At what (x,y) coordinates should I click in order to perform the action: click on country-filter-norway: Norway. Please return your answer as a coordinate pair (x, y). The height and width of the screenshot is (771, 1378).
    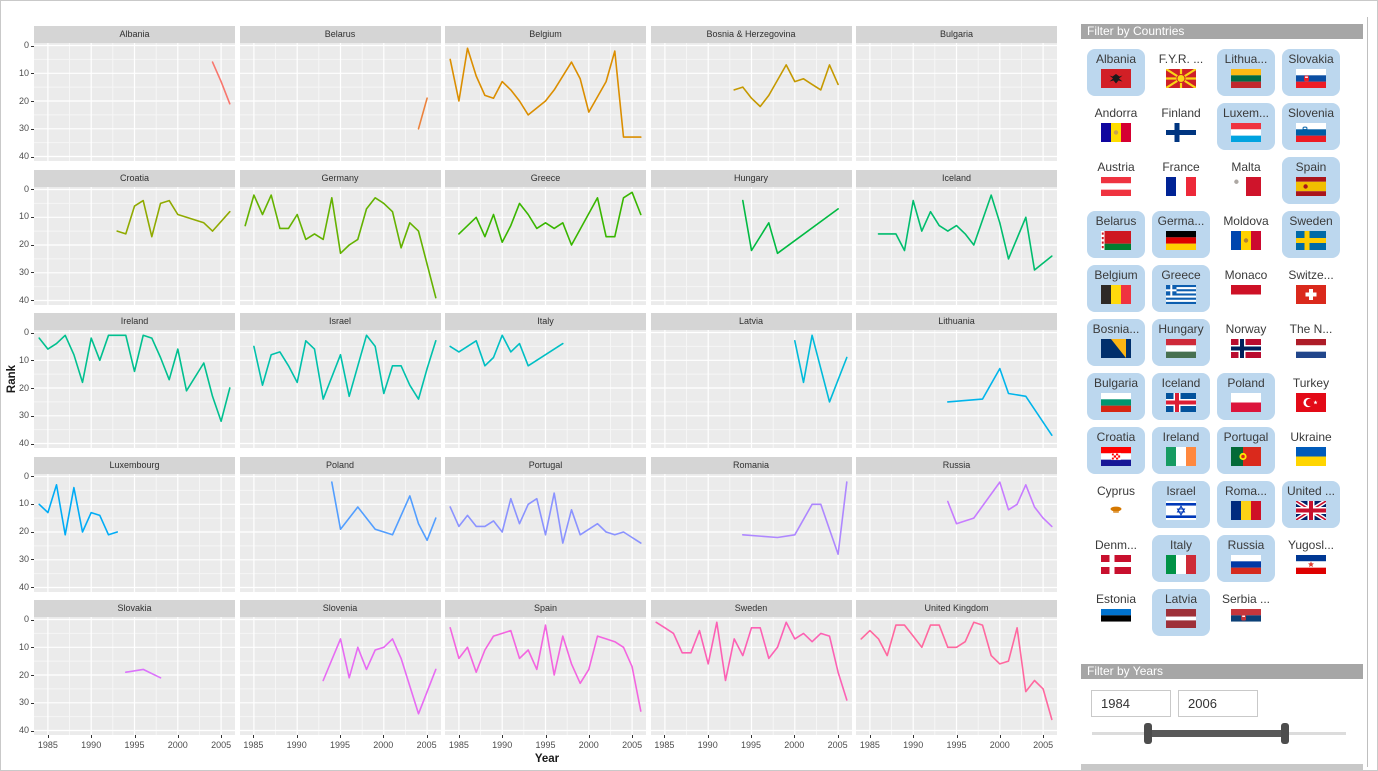
    Looking at the image, I should click on (1246, 342).